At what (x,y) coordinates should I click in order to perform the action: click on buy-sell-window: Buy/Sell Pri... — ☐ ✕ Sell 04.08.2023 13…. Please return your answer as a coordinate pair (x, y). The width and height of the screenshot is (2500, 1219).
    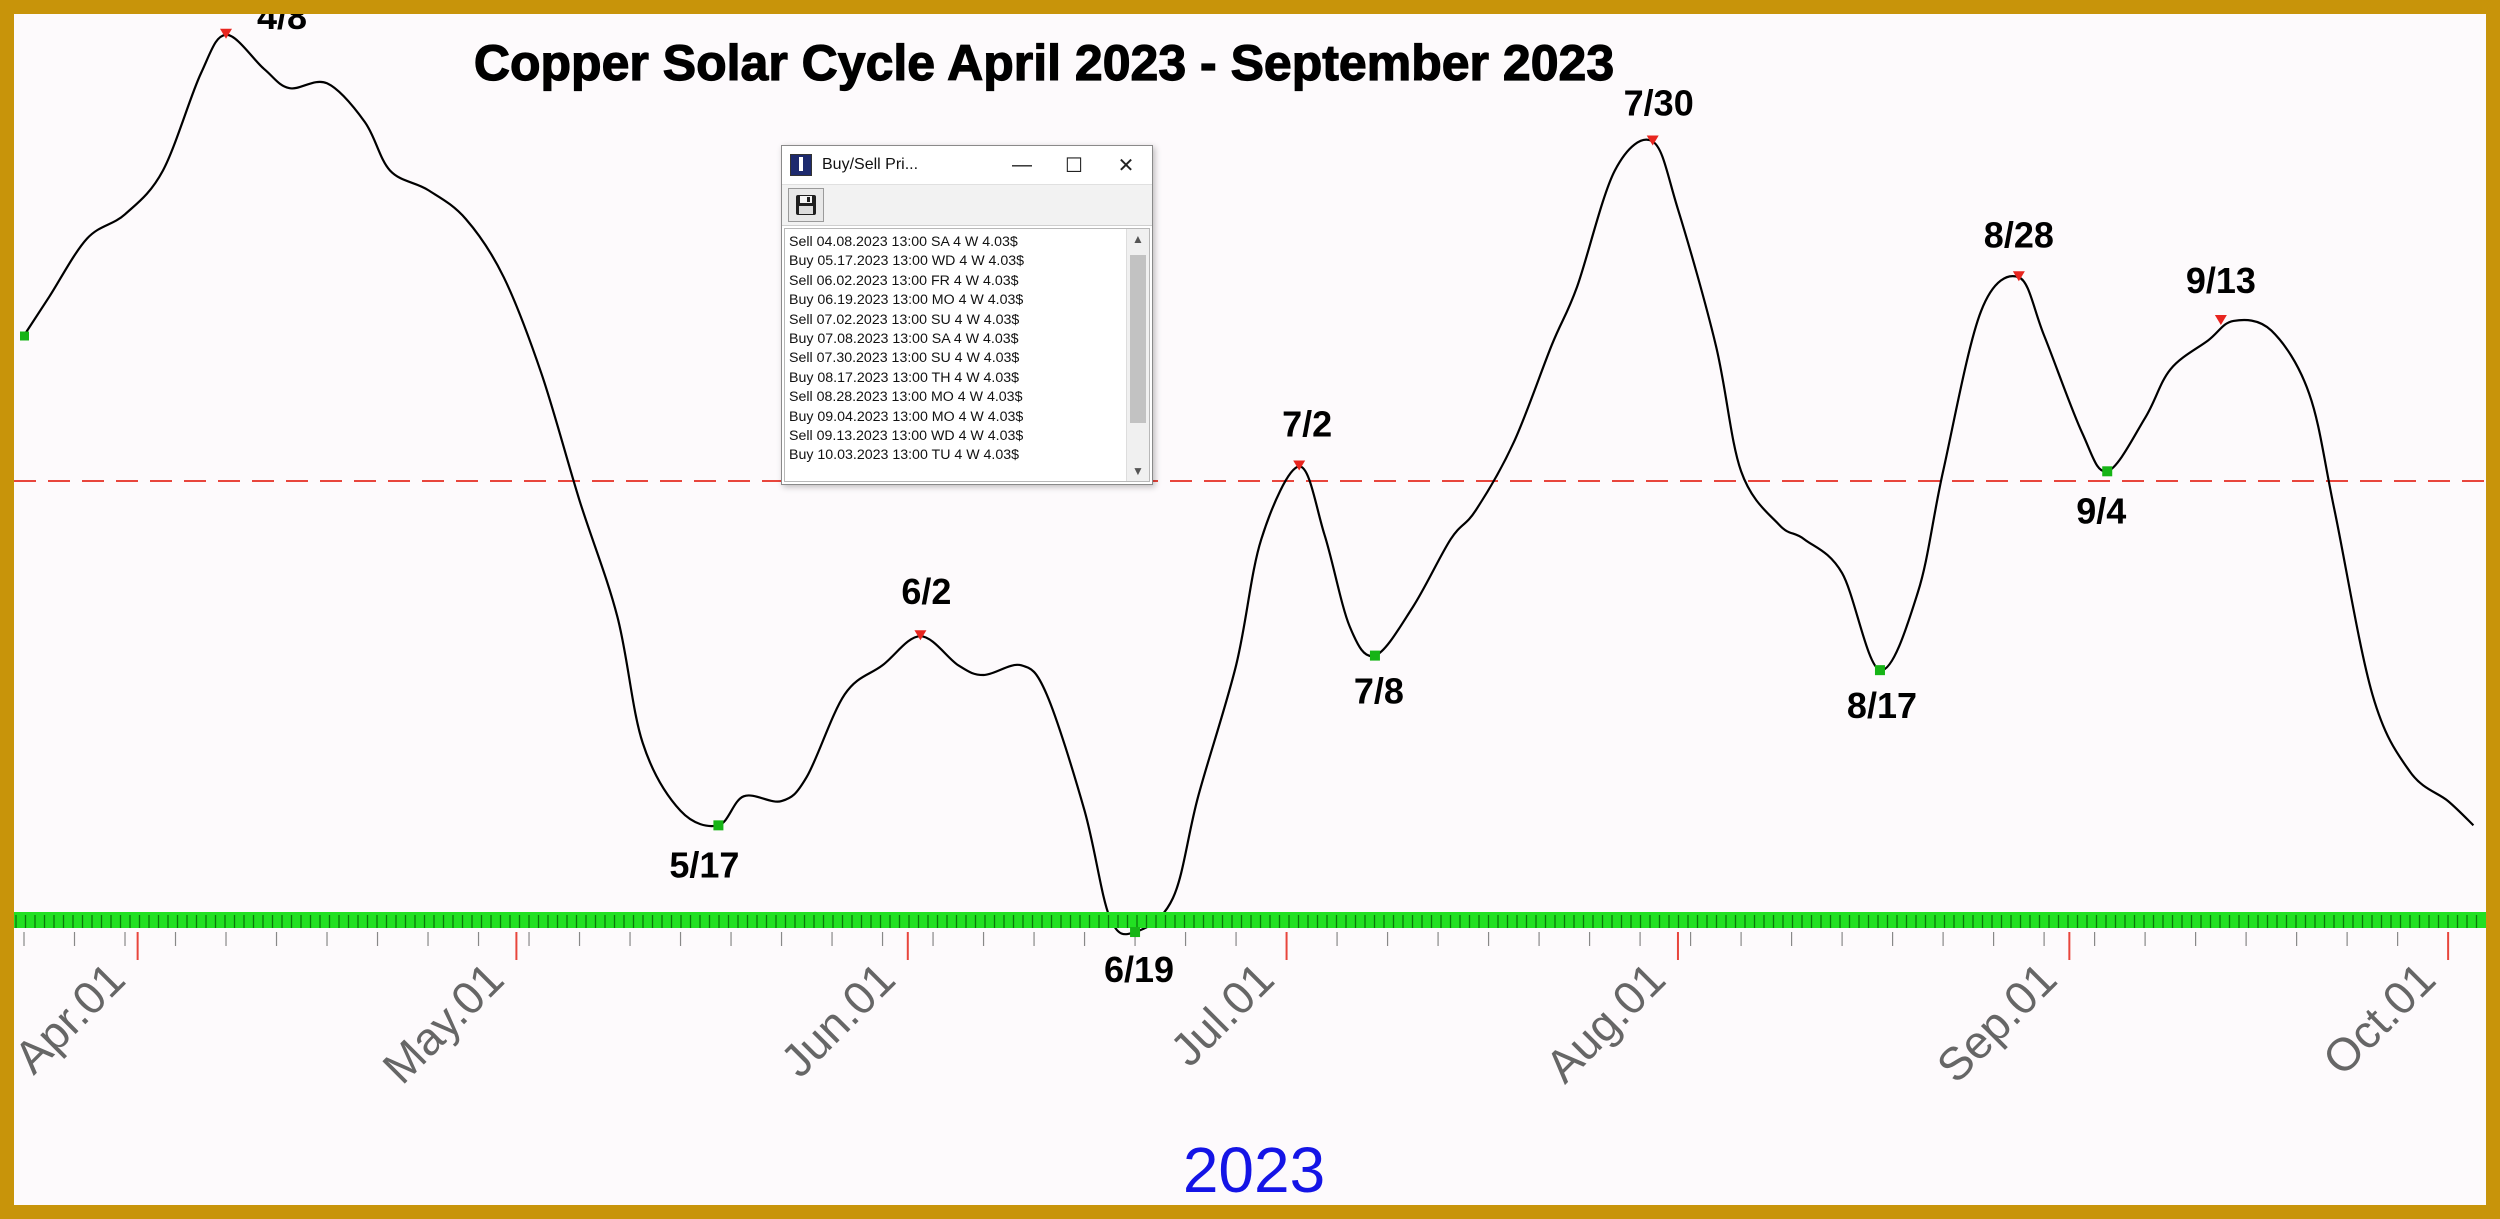
    Looking at the image, I should click on (967, 315).